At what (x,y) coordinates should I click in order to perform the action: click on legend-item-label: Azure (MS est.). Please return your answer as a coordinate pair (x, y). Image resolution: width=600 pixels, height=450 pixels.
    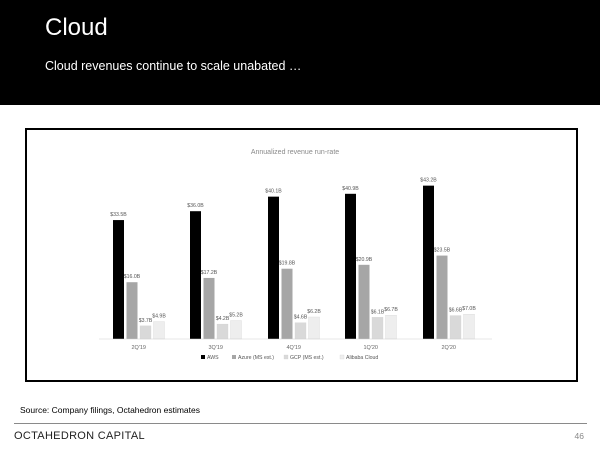
    Looking at the image, I should click on (256, 358).